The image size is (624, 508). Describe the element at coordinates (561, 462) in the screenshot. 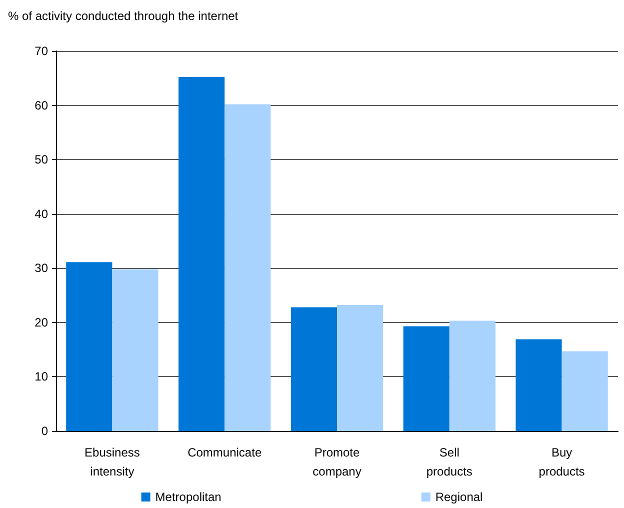

I see `x-tick-label: Buy products` at that location.